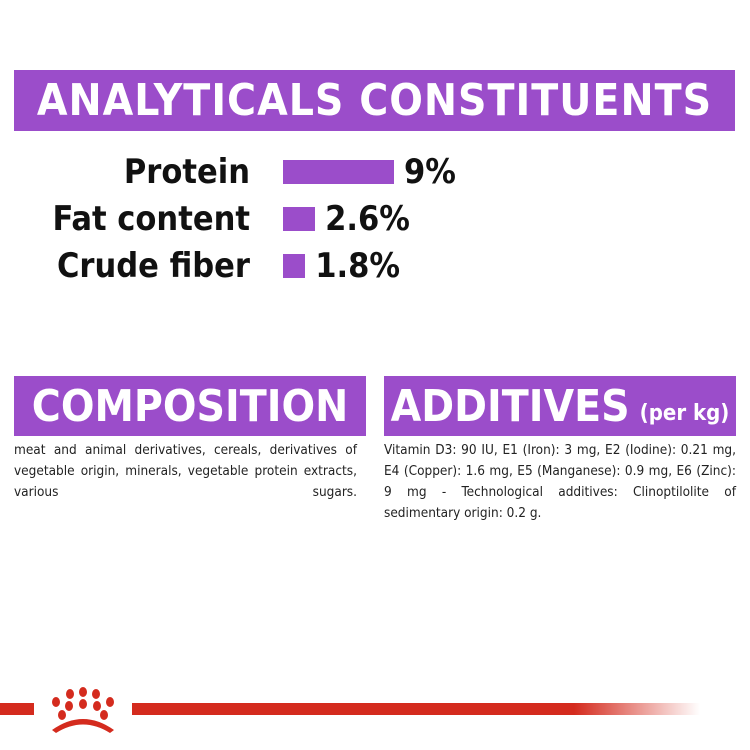 The height and width of the screenshot is (750, 750). I want to click on constituent-label: Crude fiber, so click(153, 266).